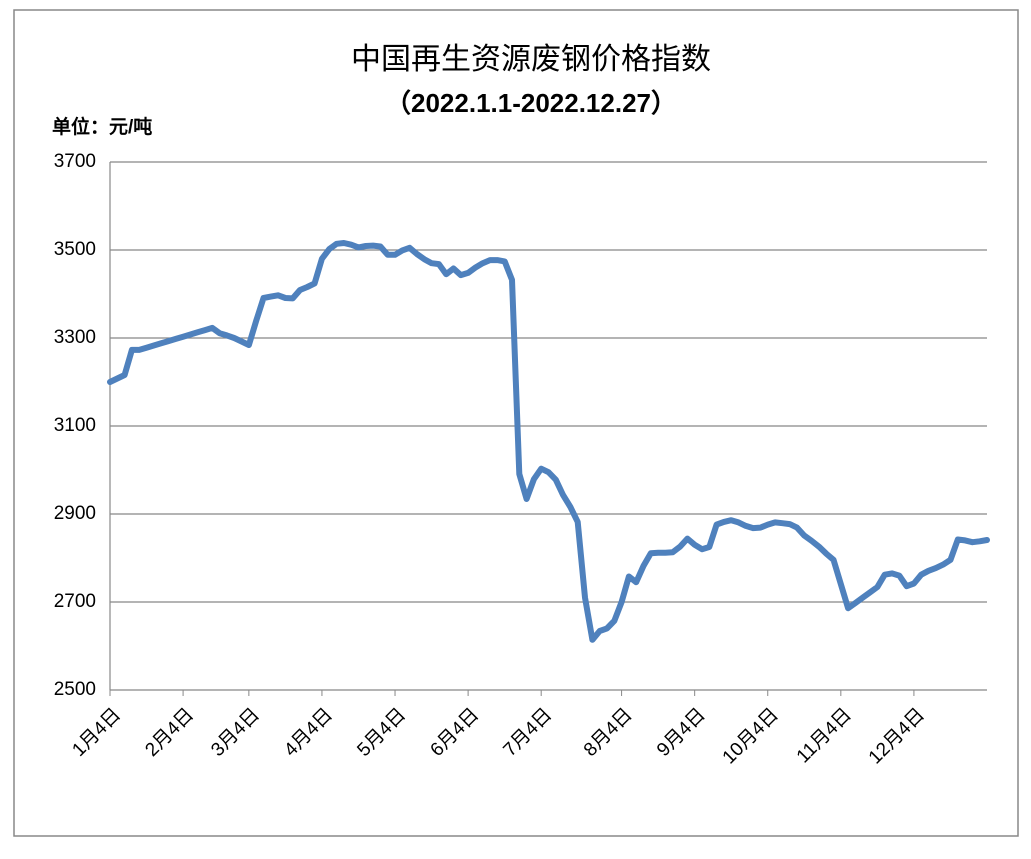 This screenshot has width=1031, height=859. Describe the element at coordinates (531, 59) in the screenshot. I see `chart-title: 中国再生资源废钢价格指数` at that location.